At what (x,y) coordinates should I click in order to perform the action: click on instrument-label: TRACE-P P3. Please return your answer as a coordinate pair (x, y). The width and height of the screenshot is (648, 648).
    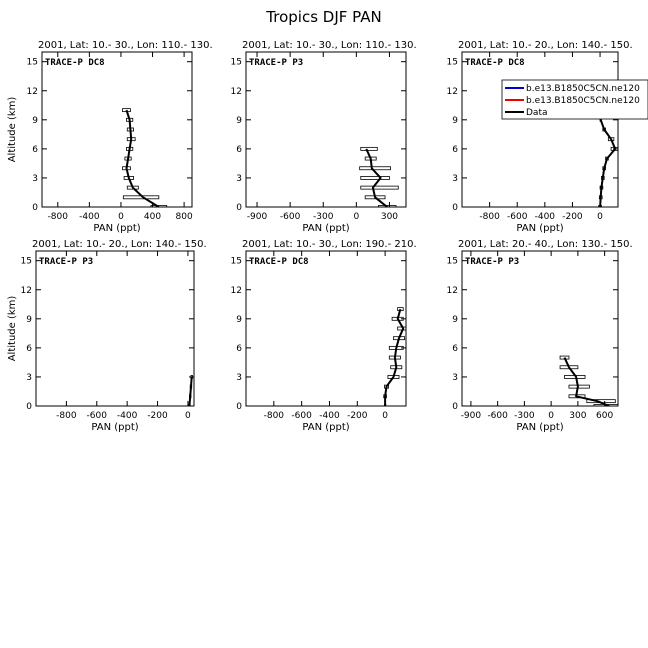
    Looking at the image, I should click on (492, 262).